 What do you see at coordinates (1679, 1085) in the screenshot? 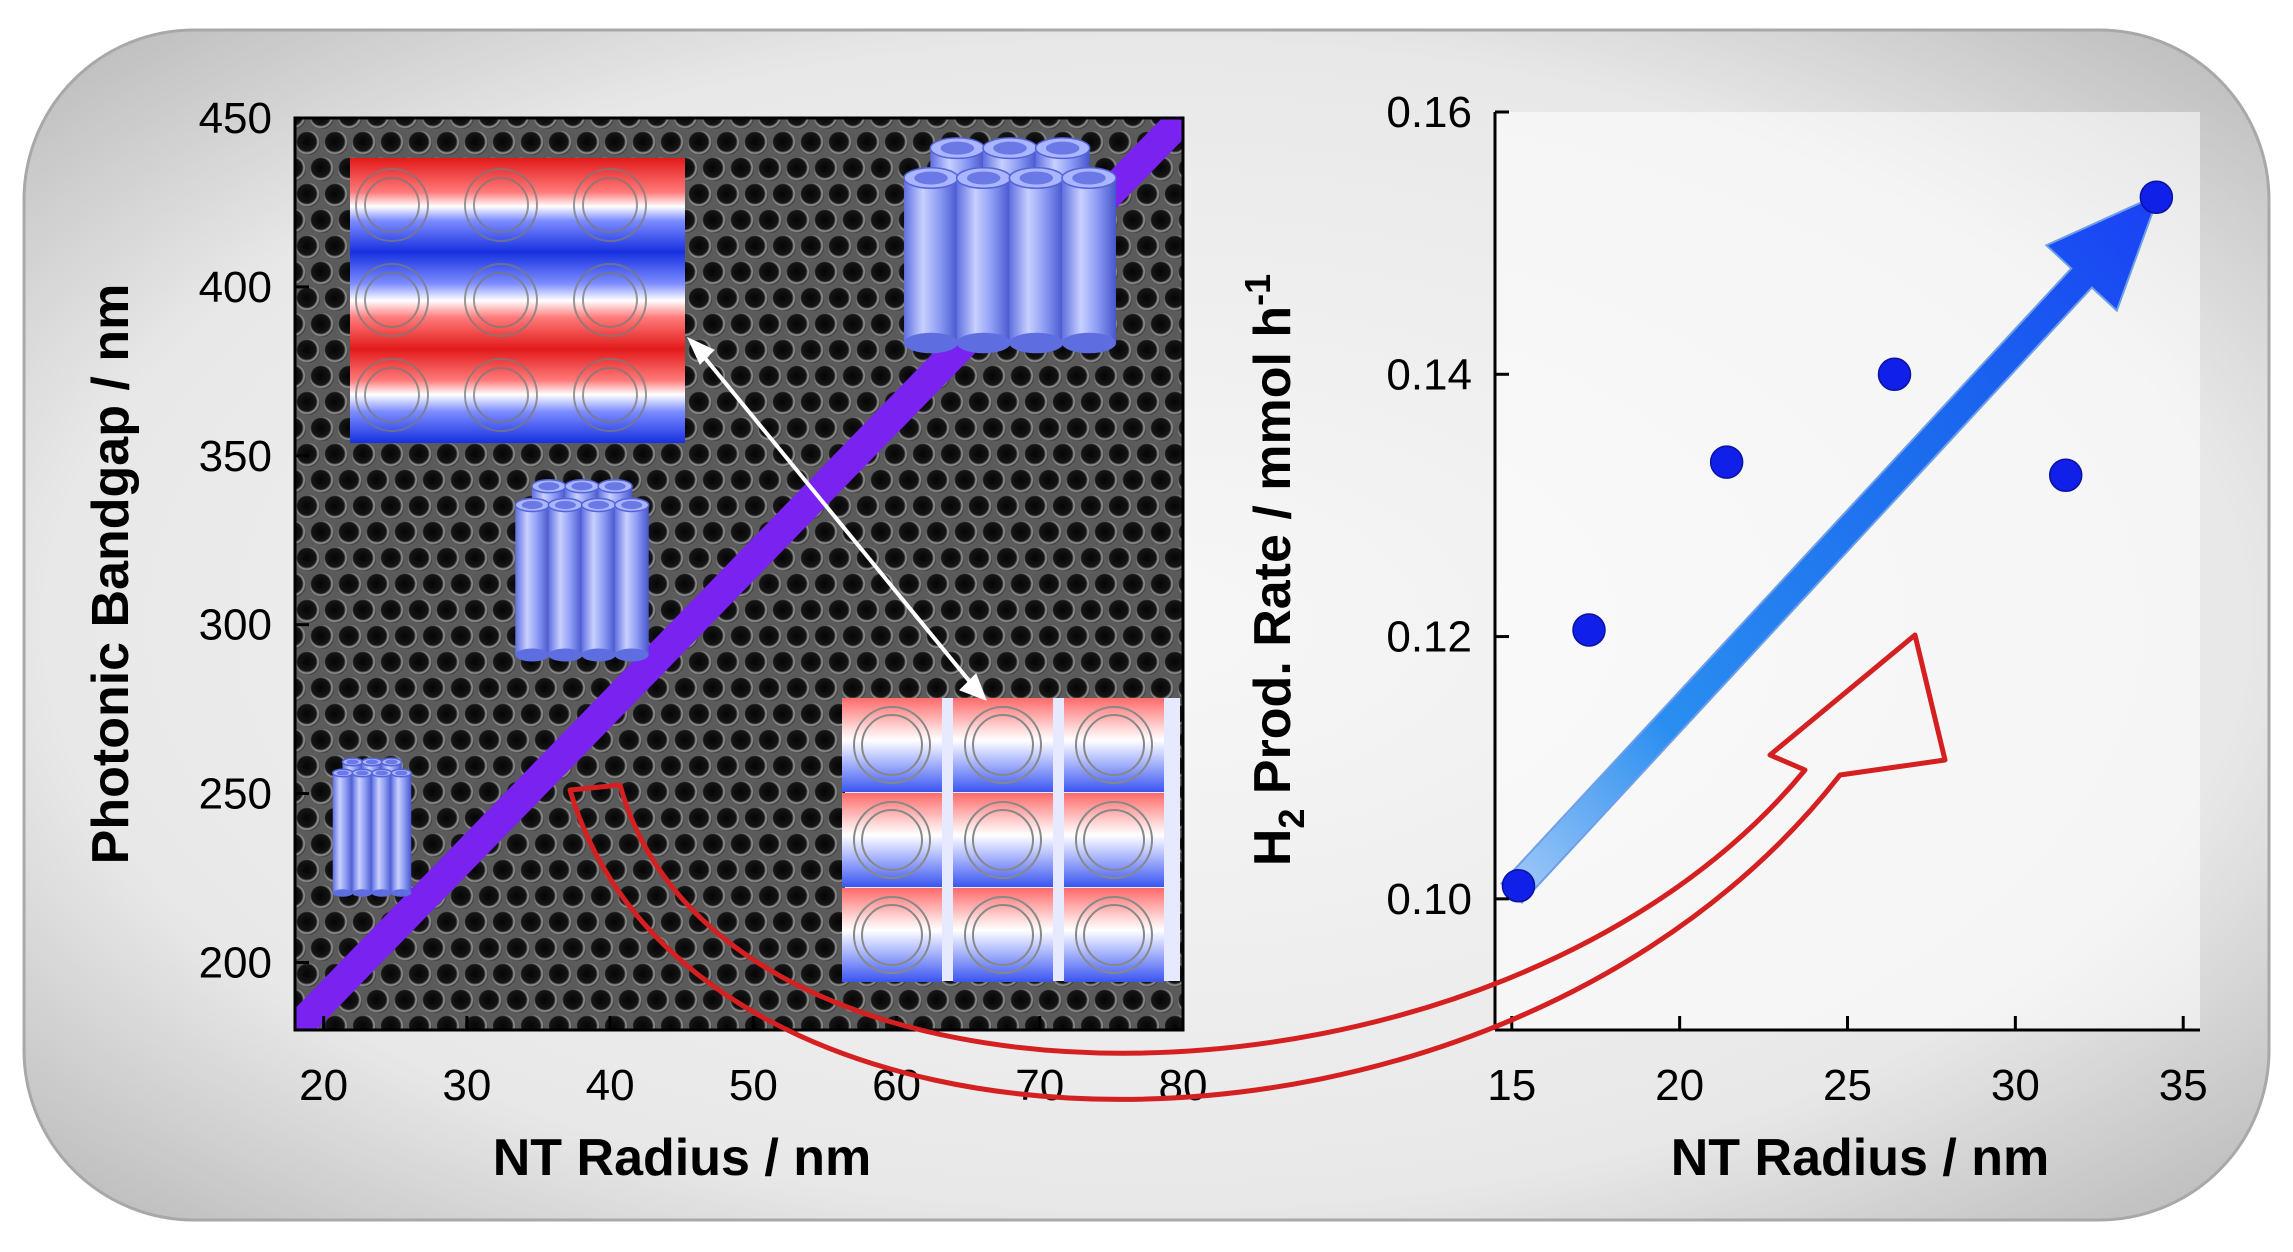
I see `plot2-x-tick-label: 20` at bounding box center [1679, 1085].